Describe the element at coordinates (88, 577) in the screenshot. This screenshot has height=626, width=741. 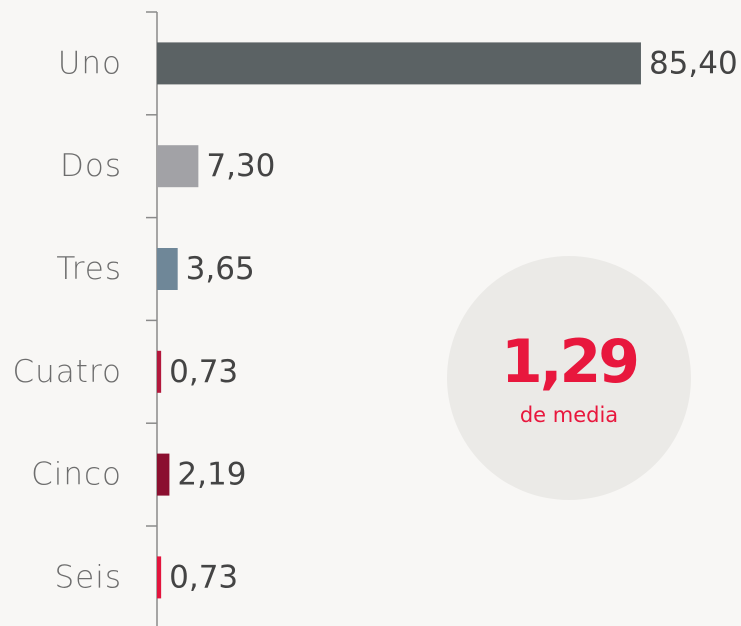
I see `category-label: Seis` at that location.